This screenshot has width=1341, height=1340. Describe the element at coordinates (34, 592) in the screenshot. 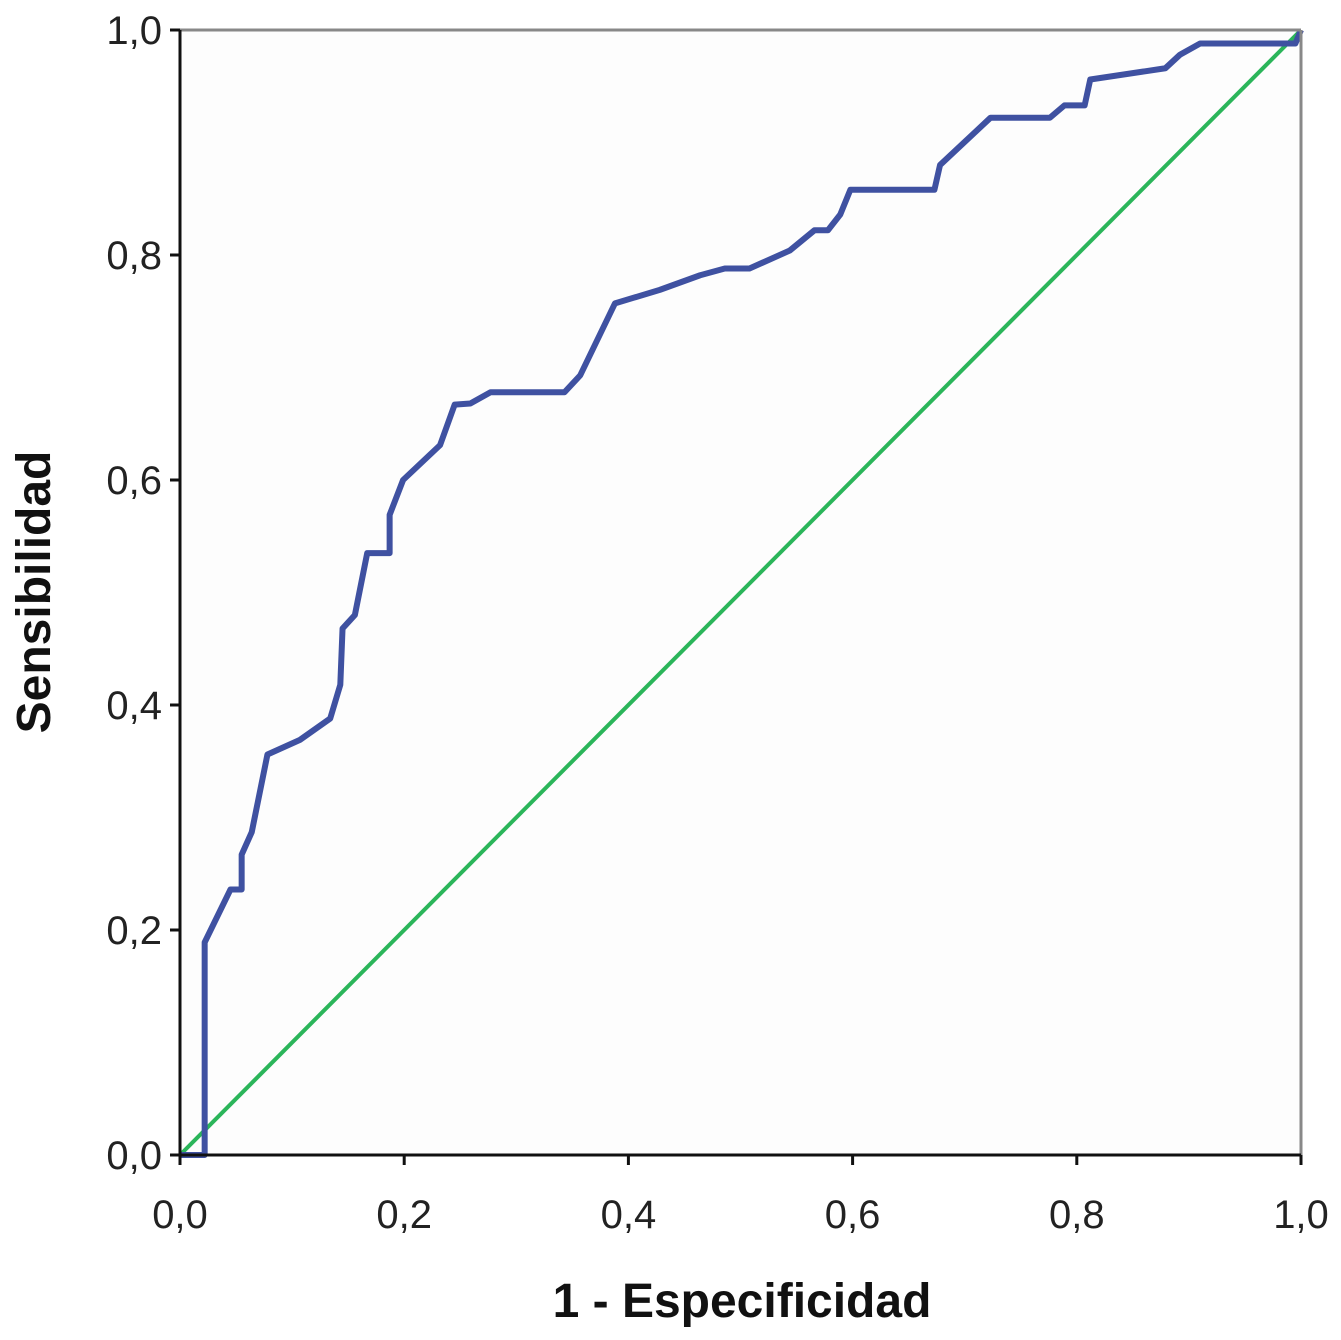

I see `y-axis-label: Sensibilidad` at that location.